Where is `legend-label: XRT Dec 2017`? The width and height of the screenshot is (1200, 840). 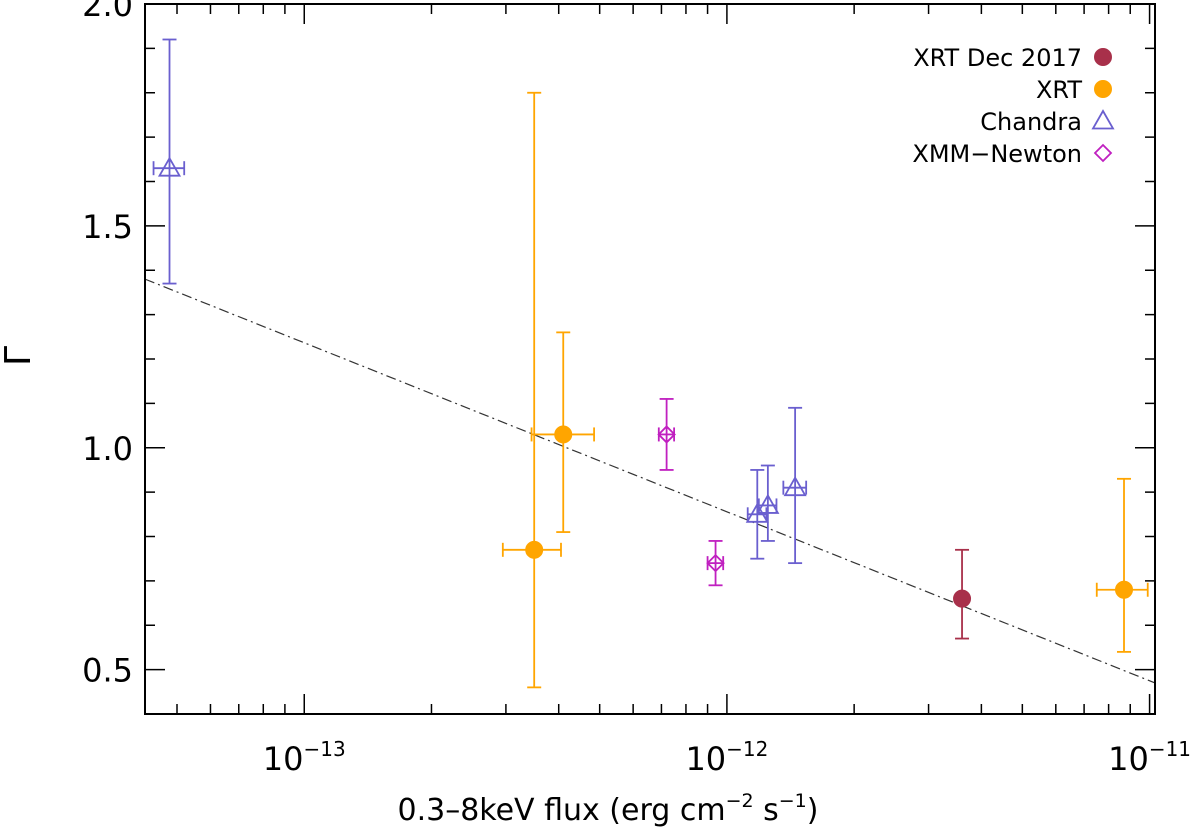 legend-label: XRT Dec 2017 is located at coordinates (997, 58).